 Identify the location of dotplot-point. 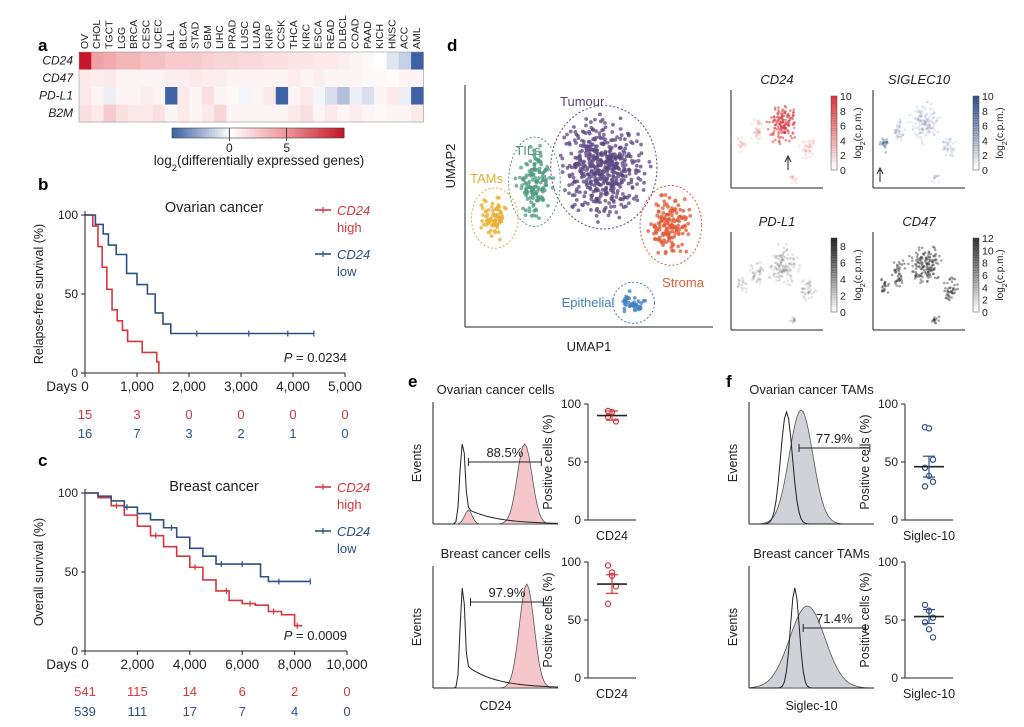
(608, 603).